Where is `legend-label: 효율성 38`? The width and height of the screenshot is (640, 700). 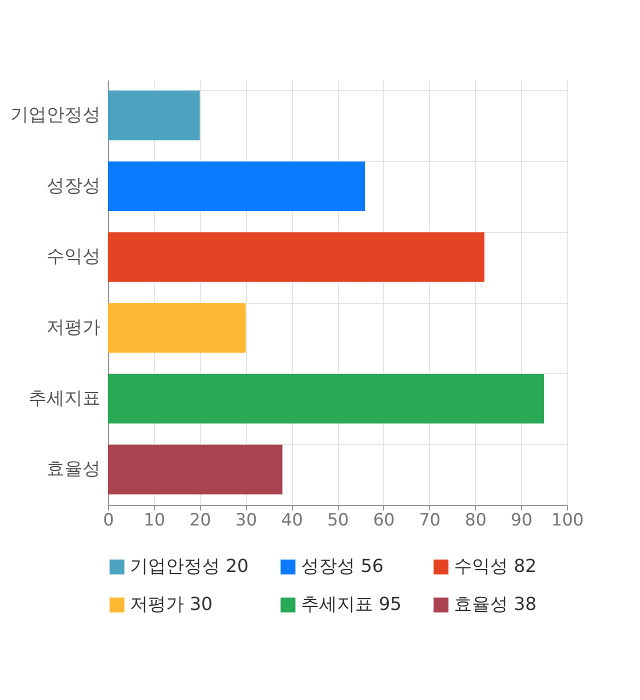
legend-label: 효율성 38 is located at coordinates (495, 604).